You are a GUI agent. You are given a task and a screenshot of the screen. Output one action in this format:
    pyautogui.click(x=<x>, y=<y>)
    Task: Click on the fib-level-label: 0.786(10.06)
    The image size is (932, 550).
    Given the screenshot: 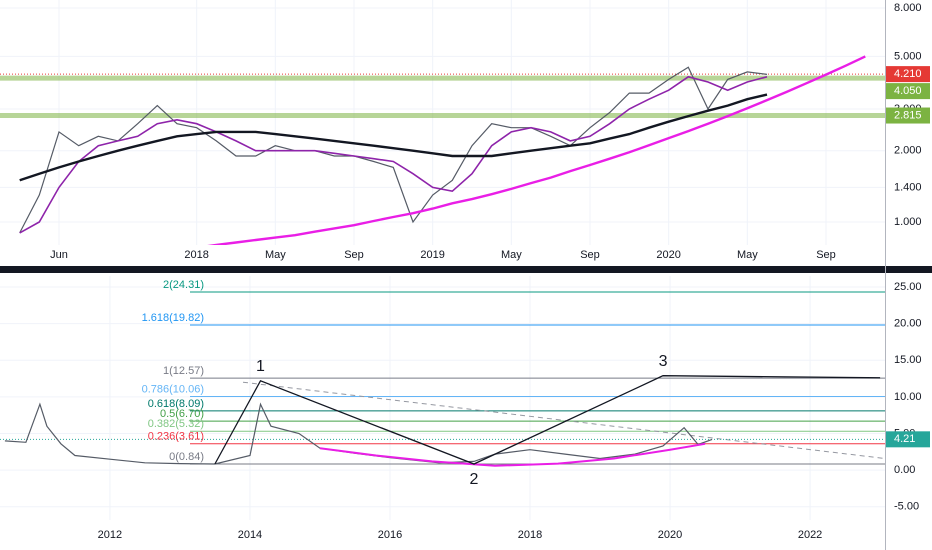 What is the action you would take?
    pyautogui.click(x=173, y=389)
    